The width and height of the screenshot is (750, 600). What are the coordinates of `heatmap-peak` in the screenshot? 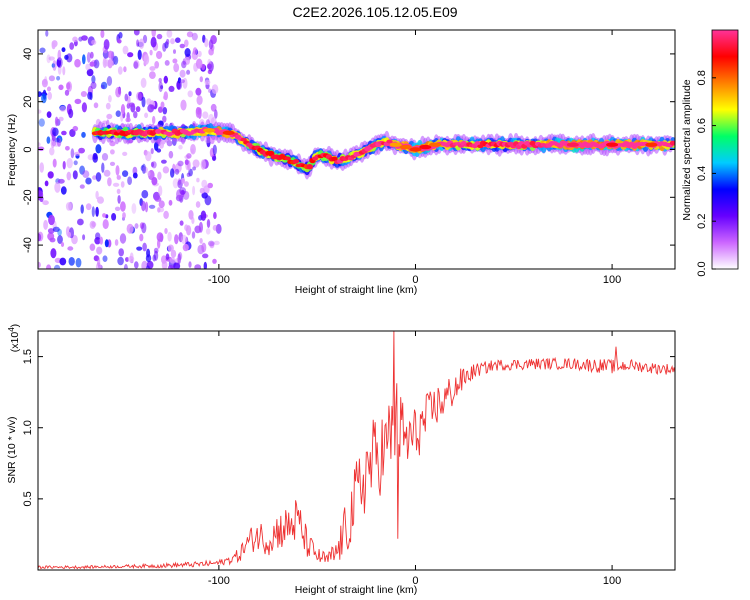 It's located at (612, 144).